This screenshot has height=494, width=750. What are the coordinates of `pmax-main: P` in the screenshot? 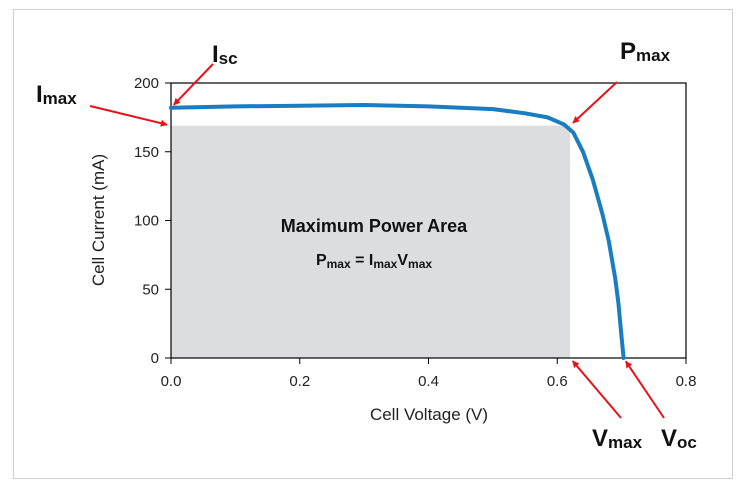 It's located at (628, 51).